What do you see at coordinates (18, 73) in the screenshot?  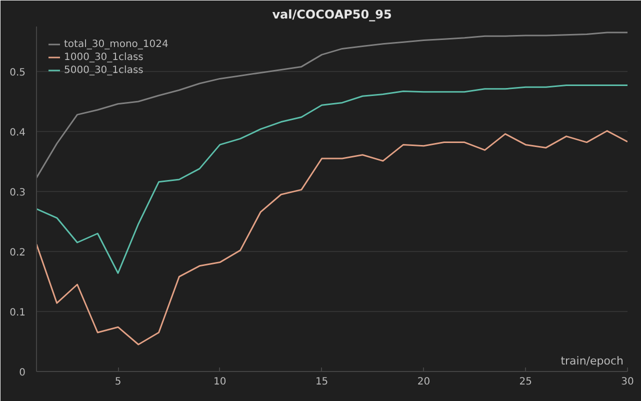 I see `y-tick-label: 0.5` at bounding box center [18, 73].